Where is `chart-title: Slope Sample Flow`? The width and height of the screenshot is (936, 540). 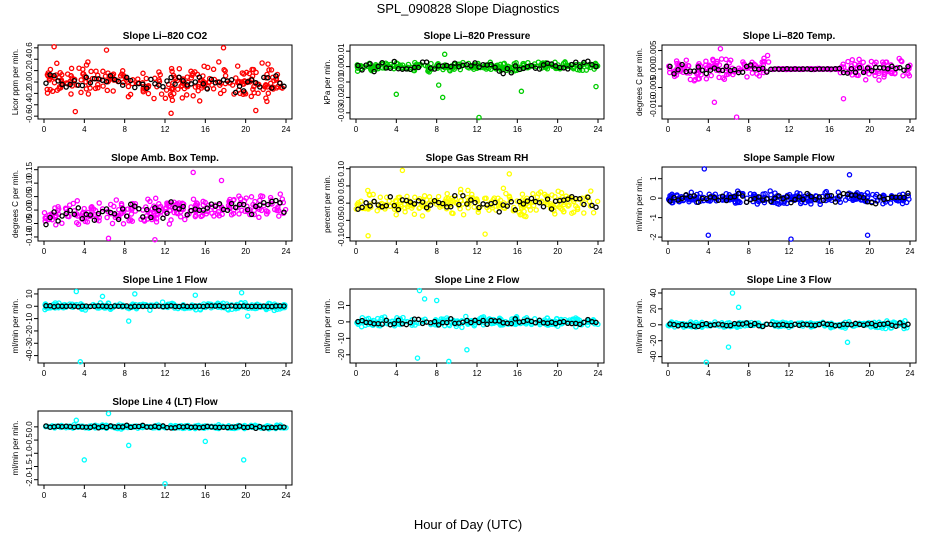 chart-title: Slope Sample Flow is located at coordinates (788, 158).